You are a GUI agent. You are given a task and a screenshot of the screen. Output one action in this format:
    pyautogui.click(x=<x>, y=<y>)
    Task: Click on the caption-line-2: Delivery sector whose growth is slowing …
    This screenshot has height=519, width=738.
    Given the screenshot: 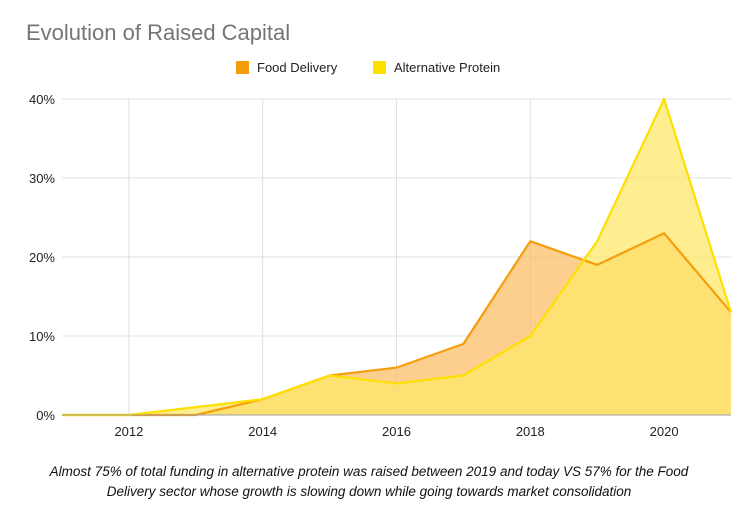 What is the action you would take?
    pyautogui.click(x=369, y=491)
    